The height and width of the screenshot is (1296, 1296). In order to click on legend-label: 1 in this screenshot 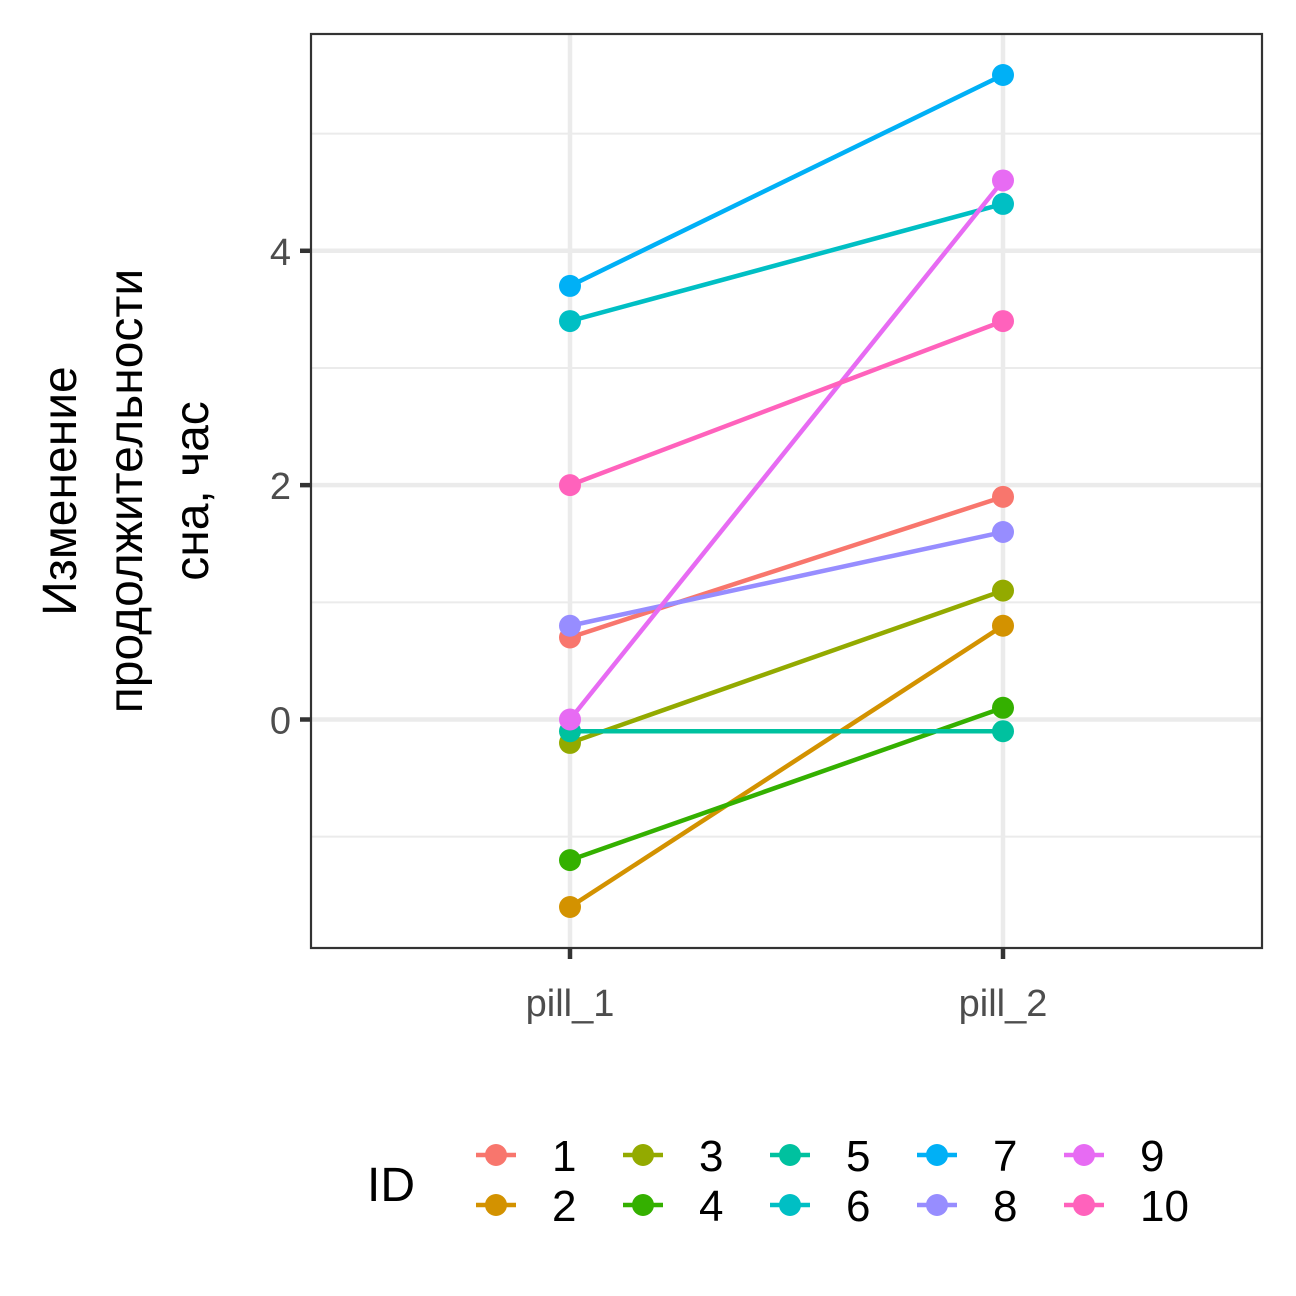, I will do `click(564, 1156)`.